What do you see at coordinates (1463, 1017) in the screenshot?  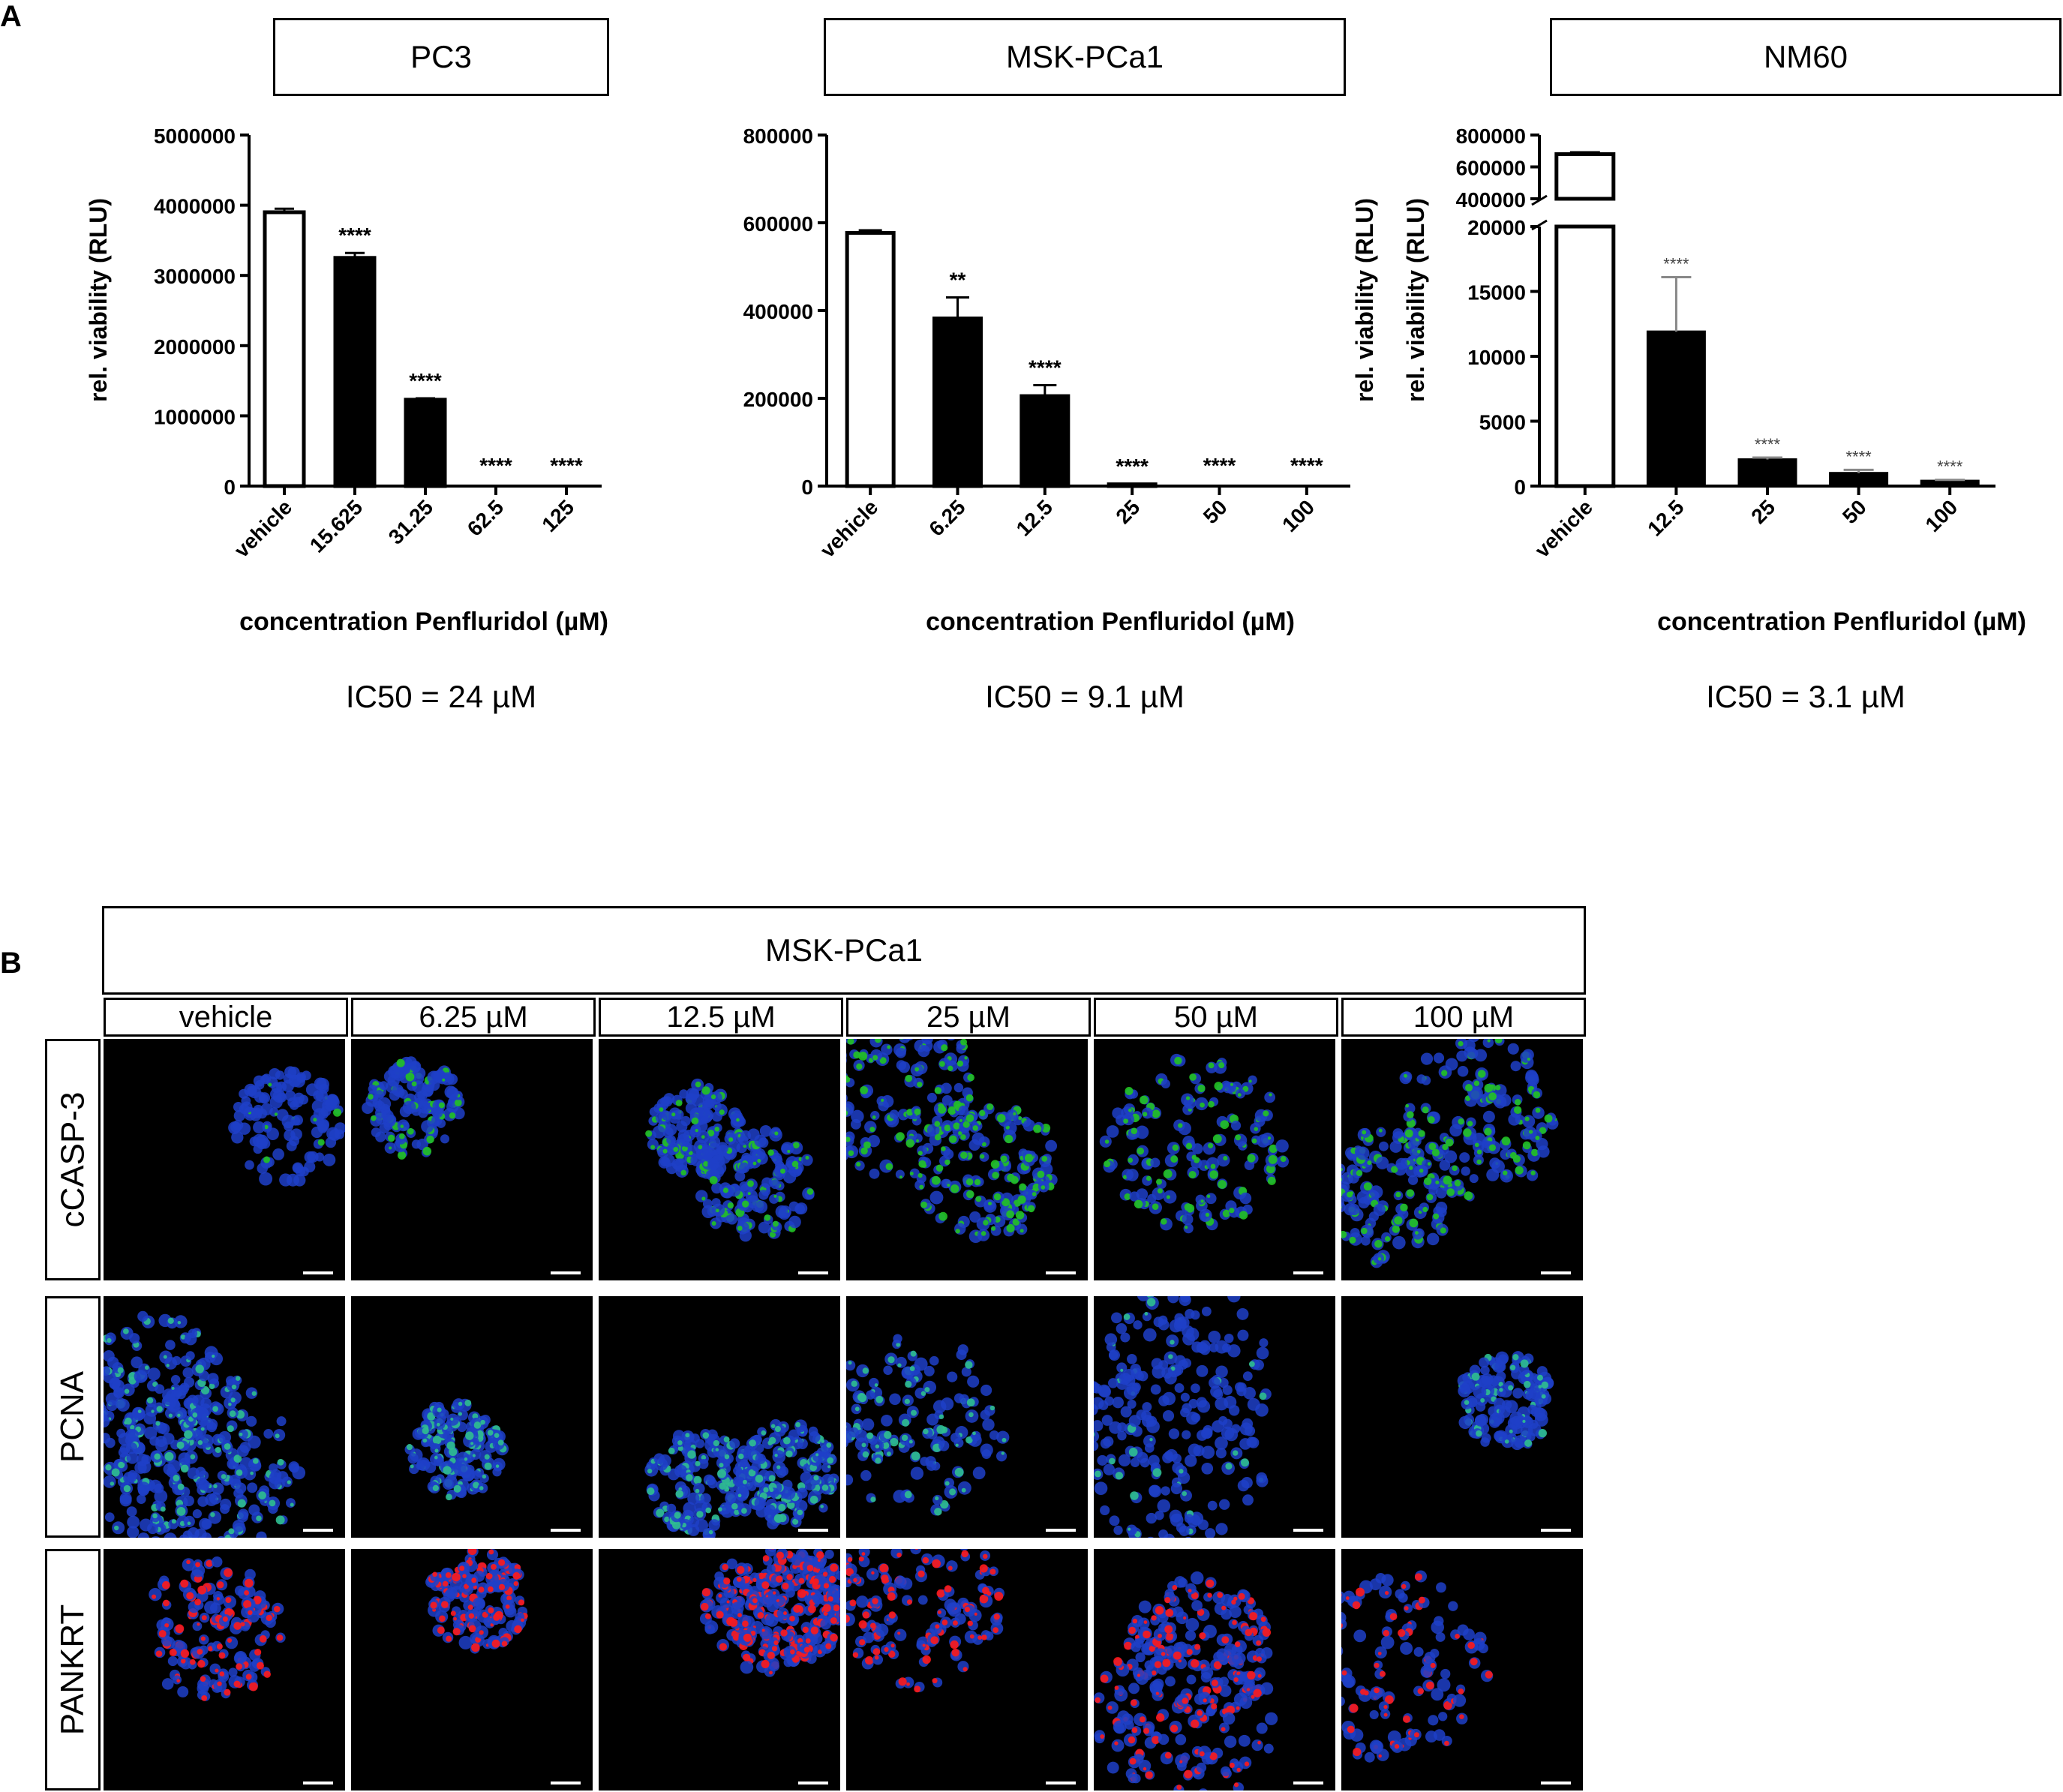 I see `column-header: 100 µM` at bounding box center [1463, 1017].